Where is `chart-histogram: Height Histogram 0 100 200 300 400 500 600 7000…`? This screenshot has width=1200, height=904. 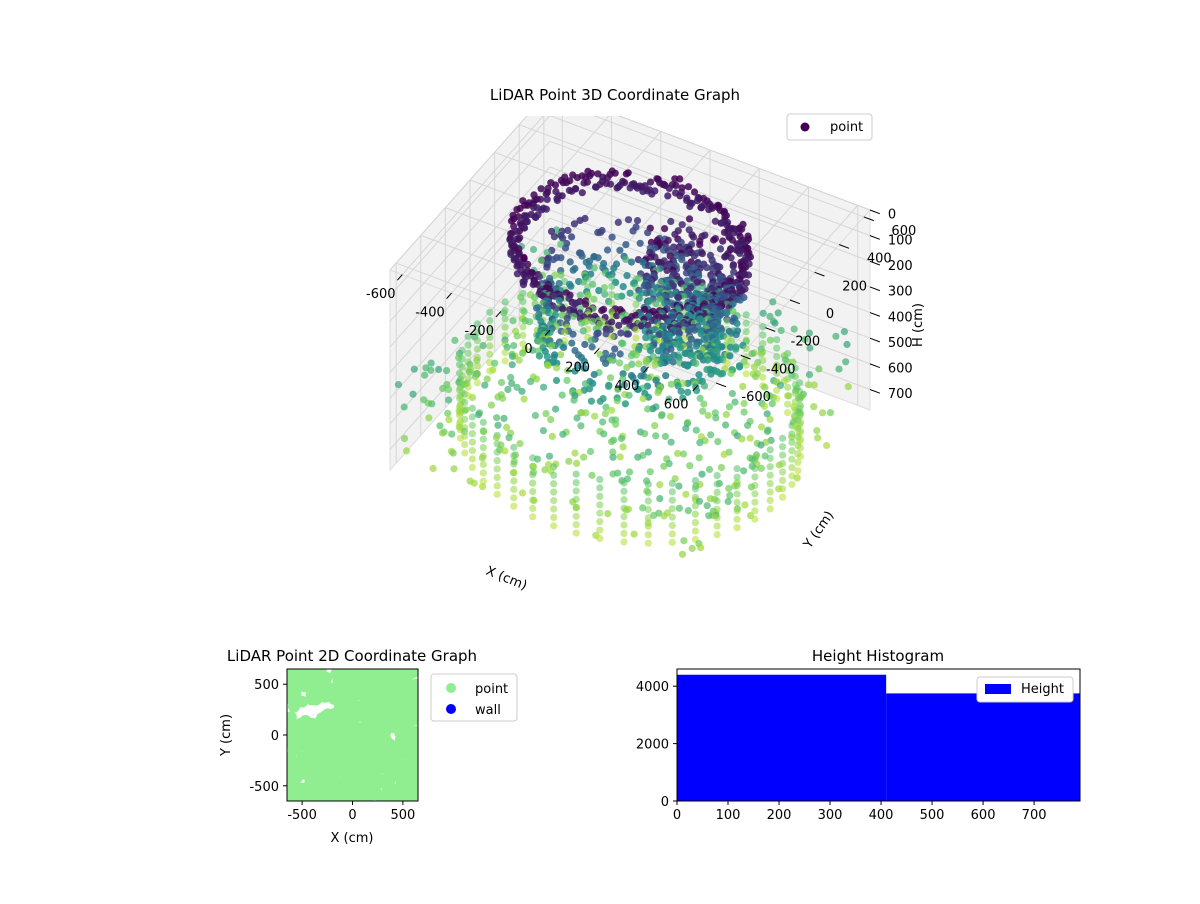 chart-histogram: Height Histogram 0 100 200 300 400 500 600 7000… is located at coordinates (858, 735).